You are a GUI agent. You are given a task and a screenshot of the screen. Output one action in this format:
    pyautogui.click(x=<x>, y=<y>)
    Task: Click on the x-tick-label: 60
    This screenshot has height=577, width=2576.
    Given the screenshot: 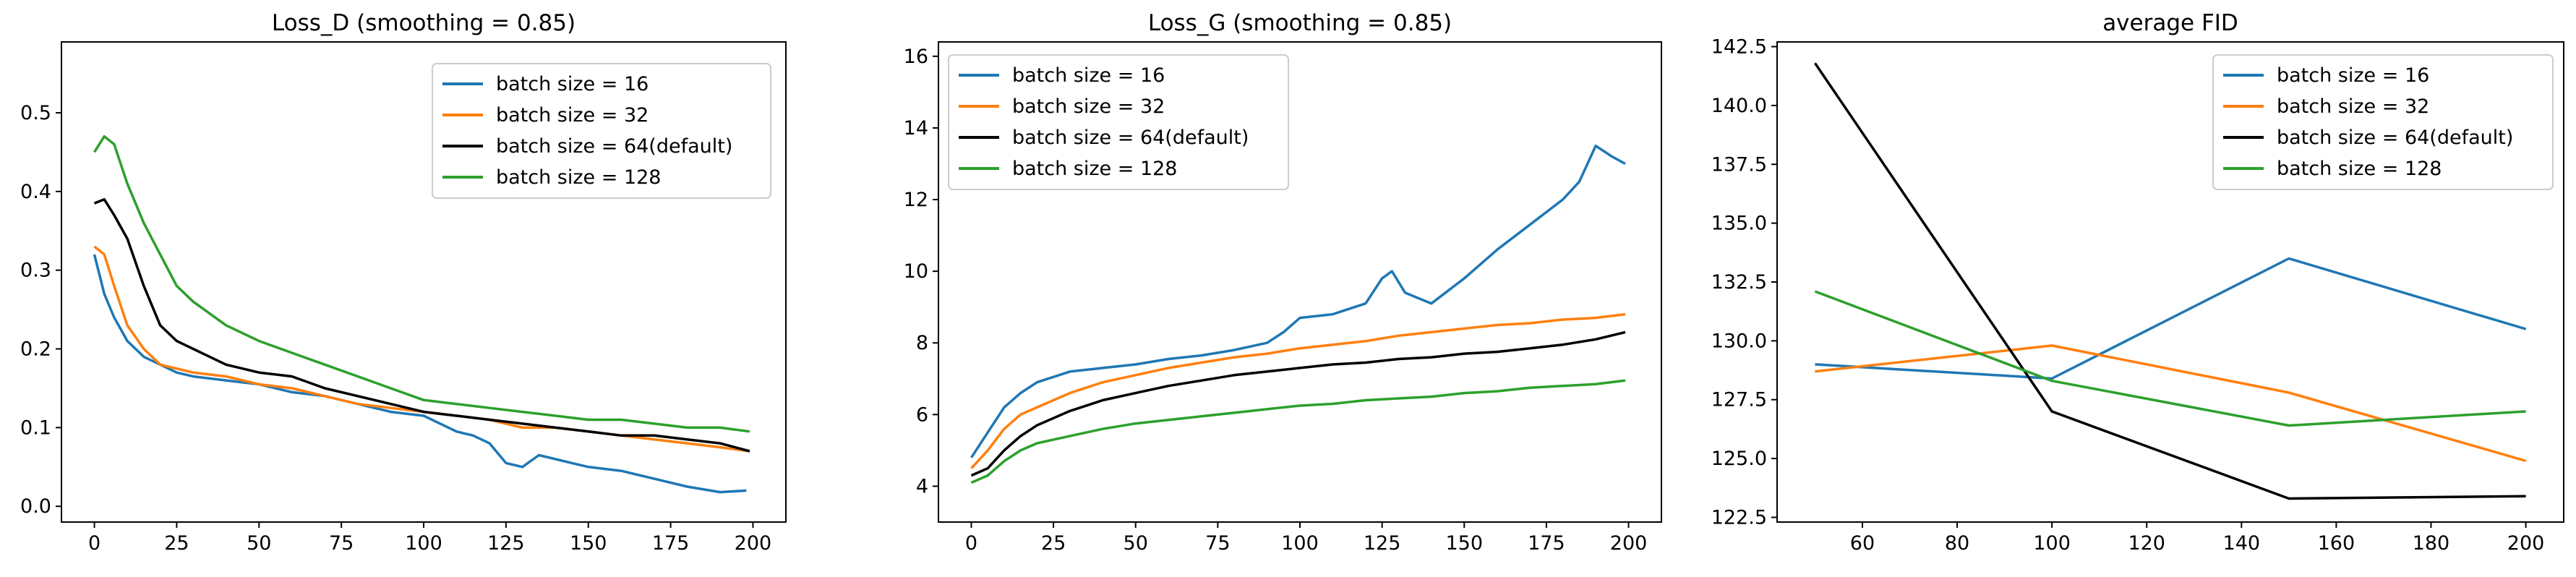 What is the action you would take?
    pyautogui.click(x=1863, y=543)
    